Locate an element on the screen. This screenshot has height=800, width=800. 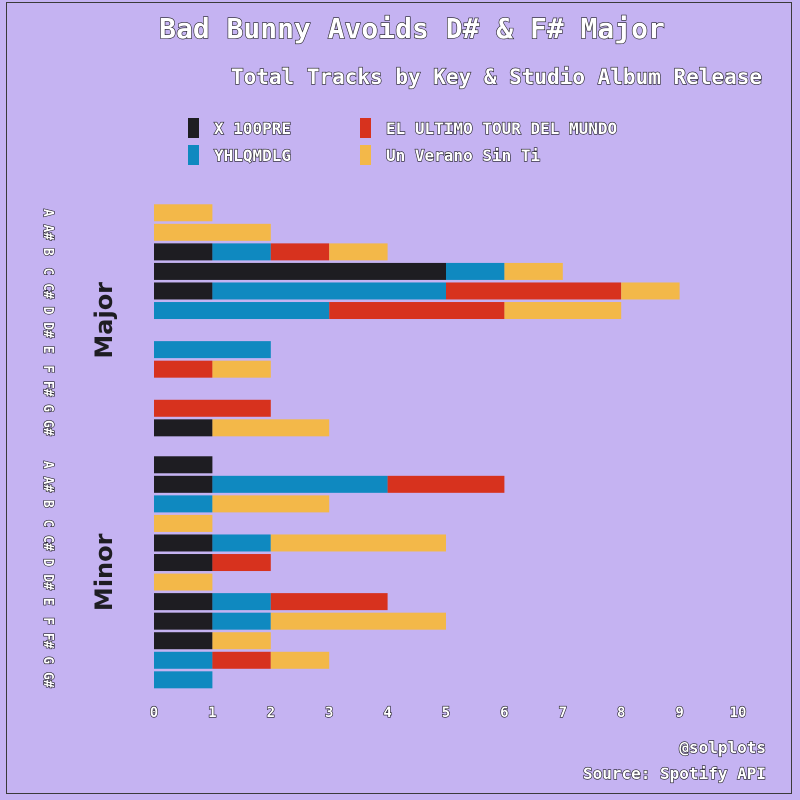
bar-major-a-sharp-un-verano-sin-ti is located at coordinates (212, 232).